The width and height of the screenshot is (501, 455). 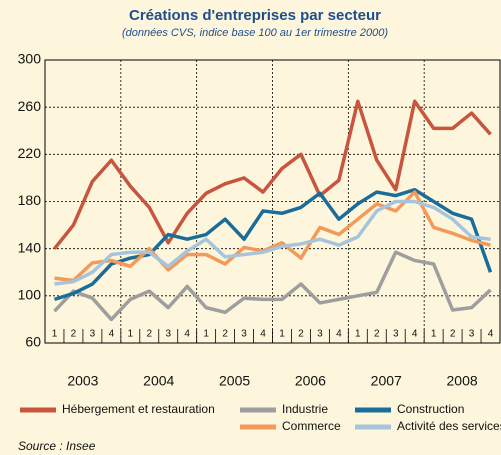 I want to click on y-tick-label: 140, so click(x=30, y=247).